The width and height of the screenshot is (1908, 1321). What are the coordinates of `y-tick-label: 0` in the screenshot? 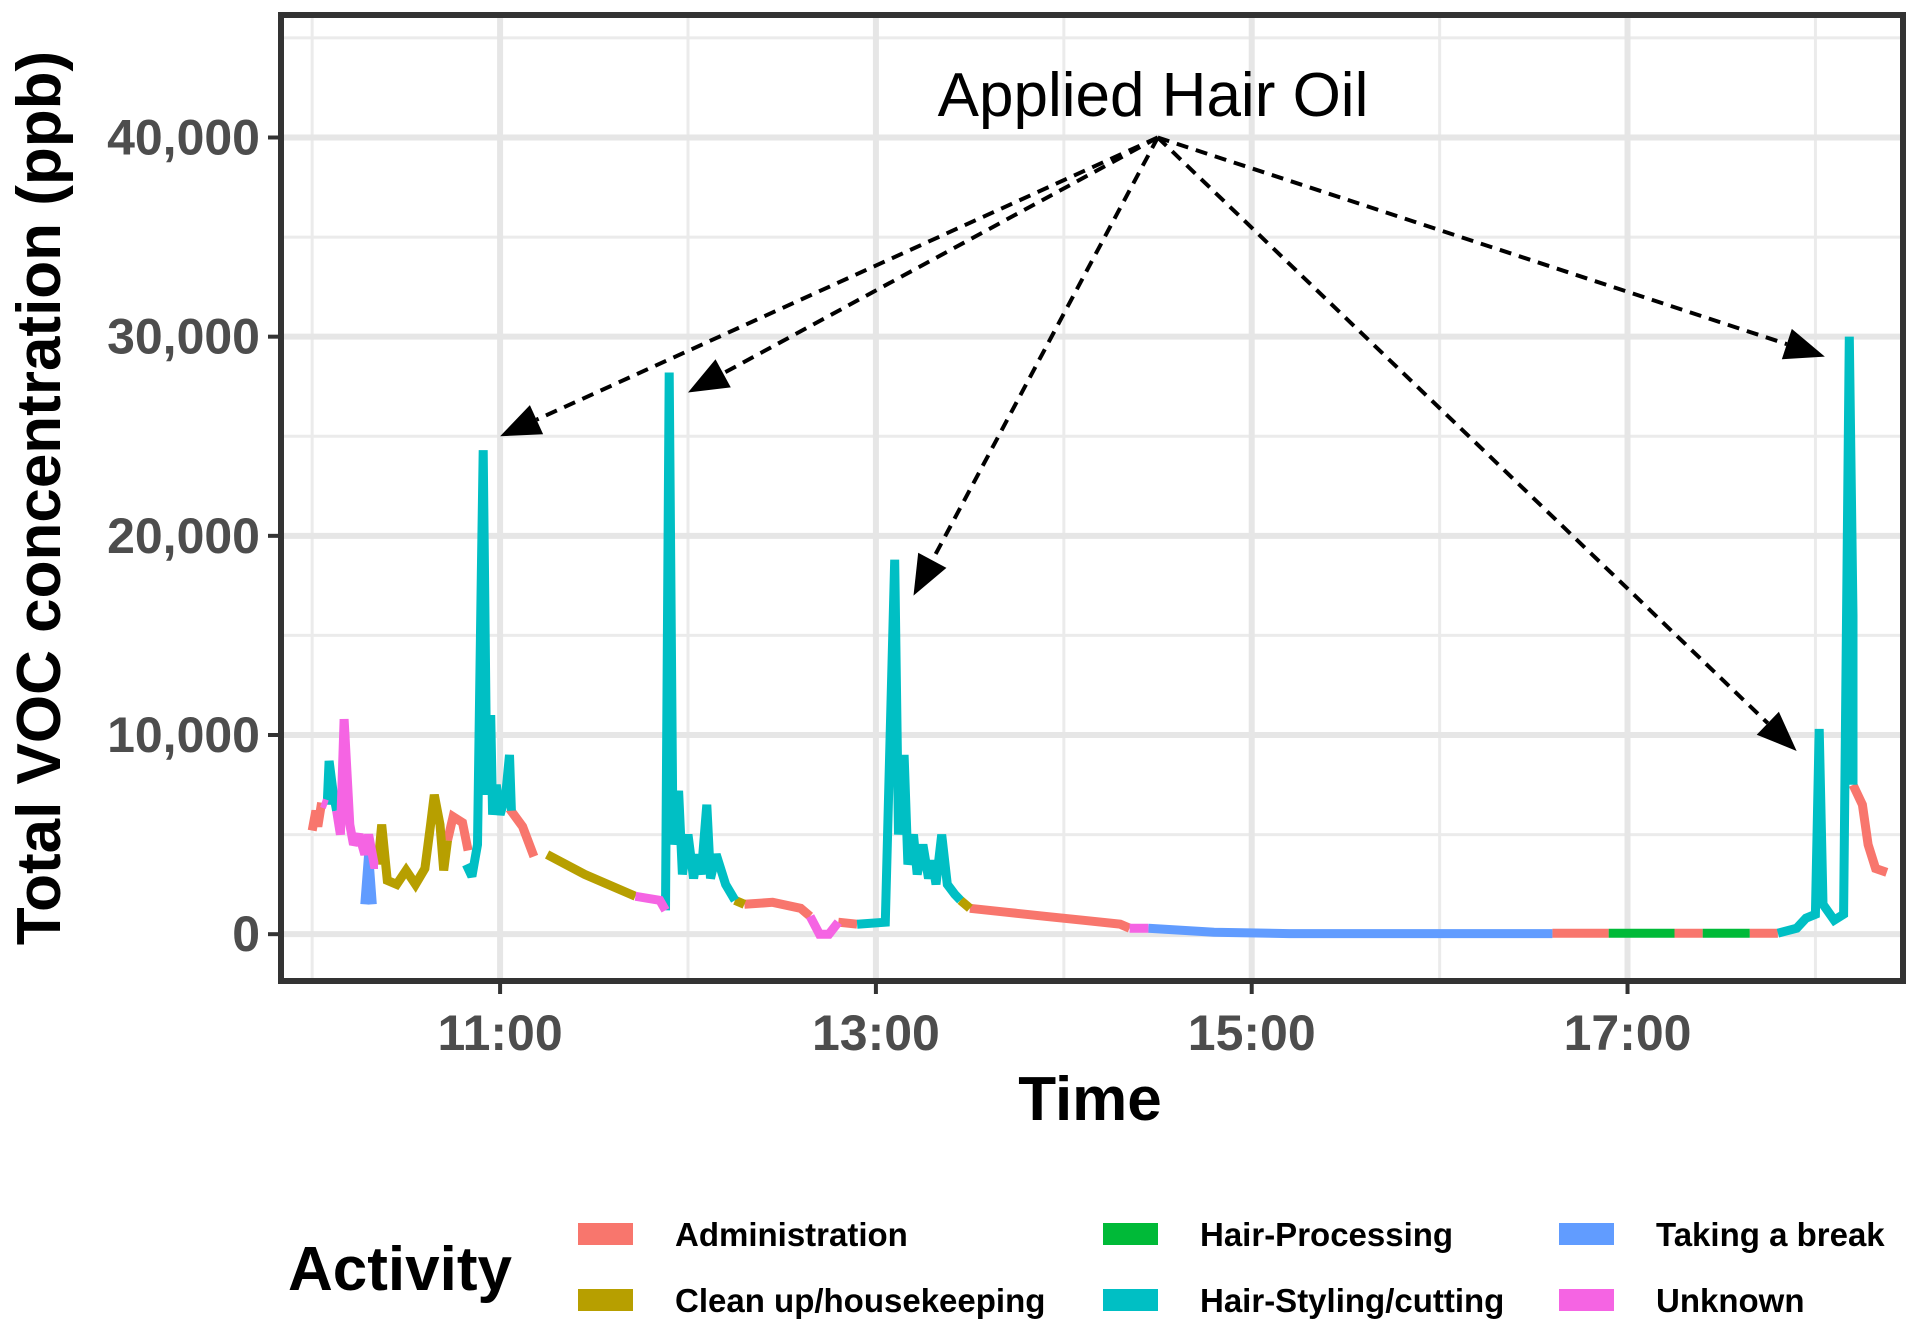 It's located at (246, 934).